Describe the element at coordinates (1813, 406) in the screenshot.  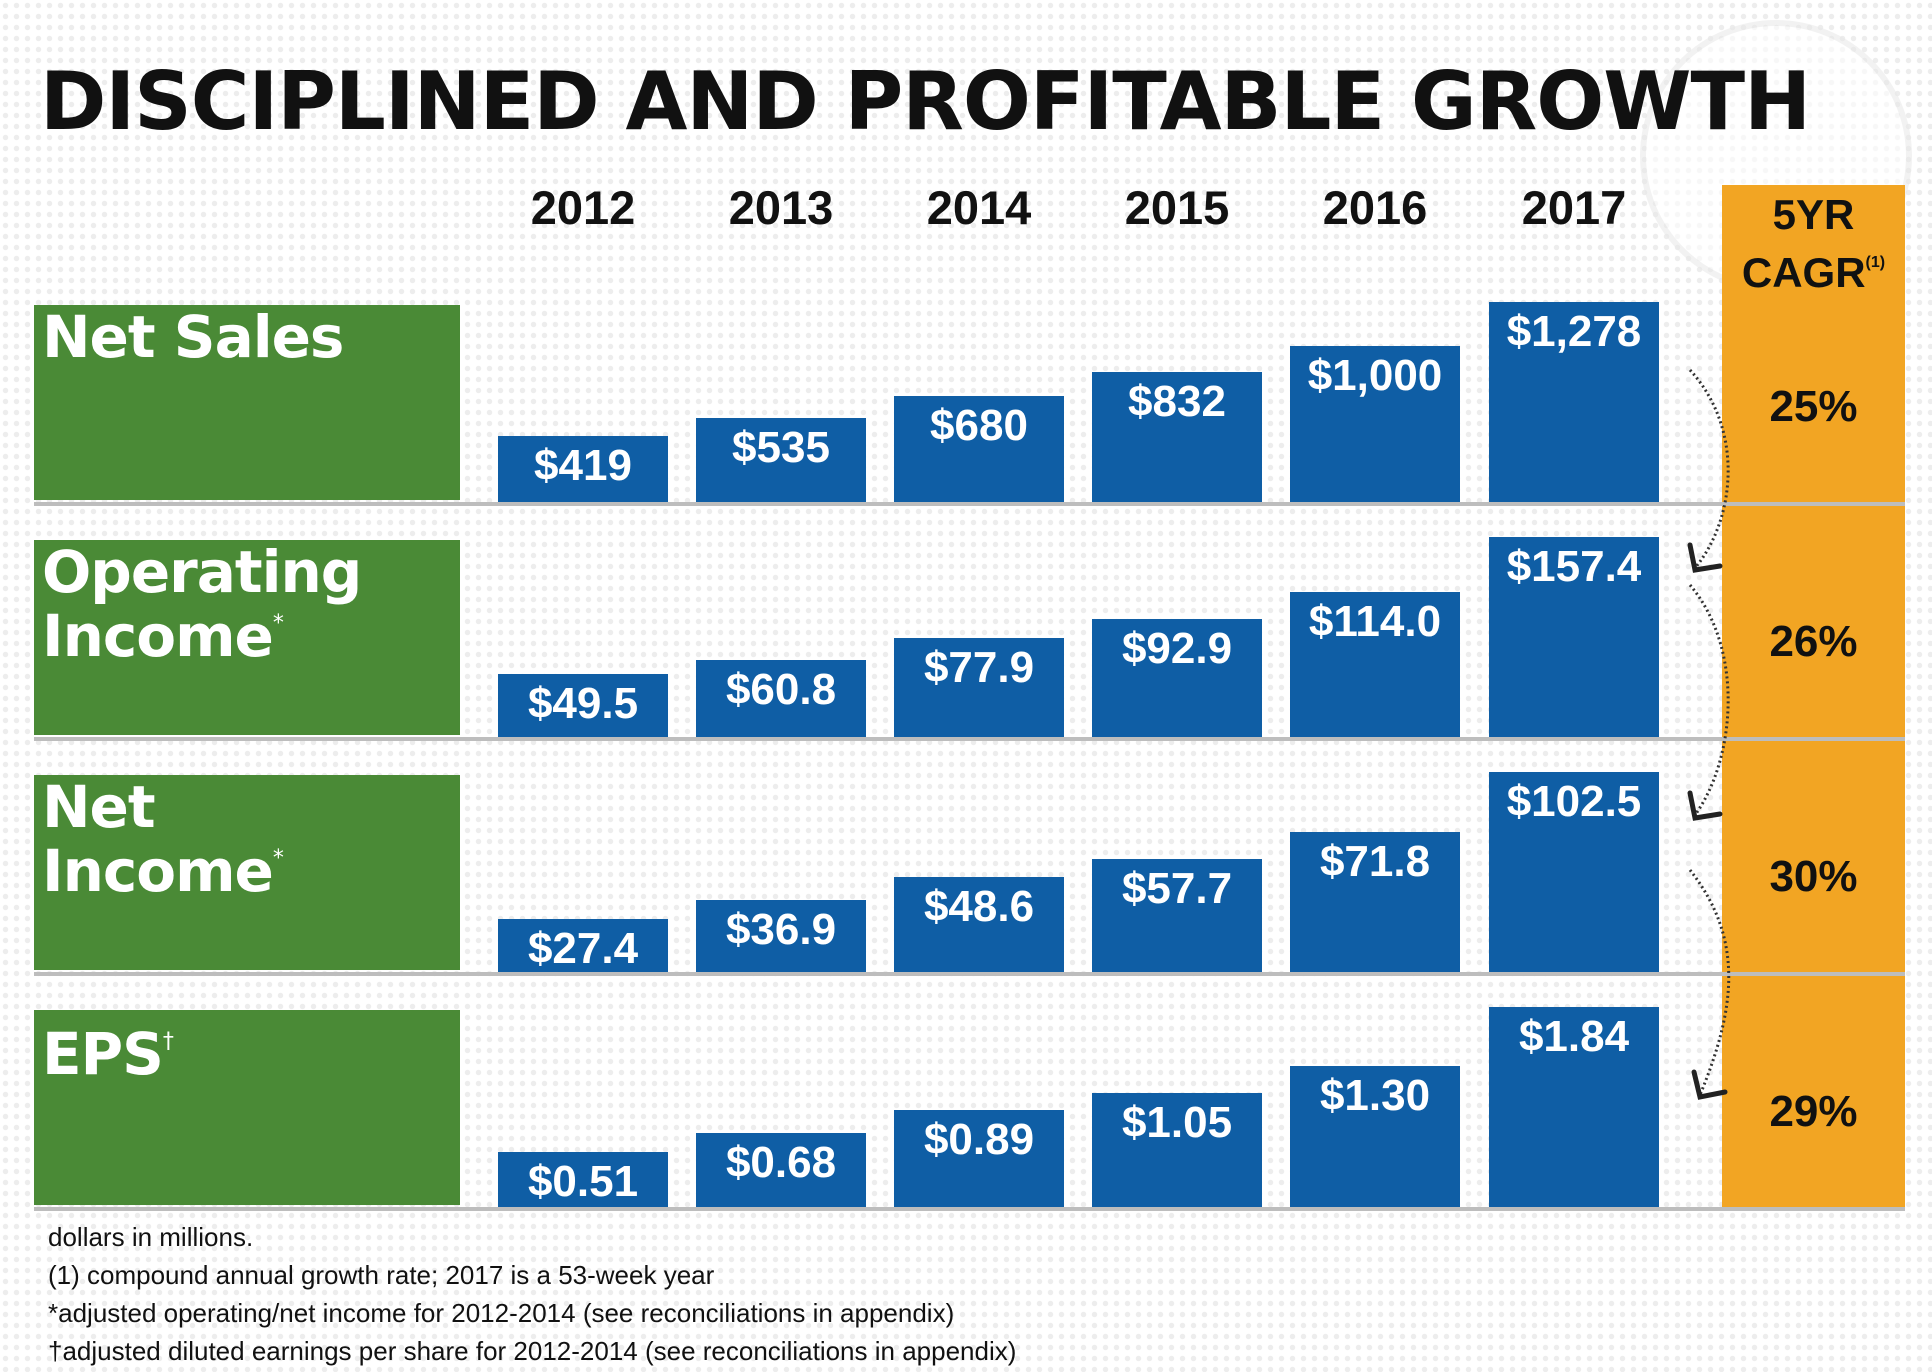
I see `cagr-value-net-sales: 25%` at that location.